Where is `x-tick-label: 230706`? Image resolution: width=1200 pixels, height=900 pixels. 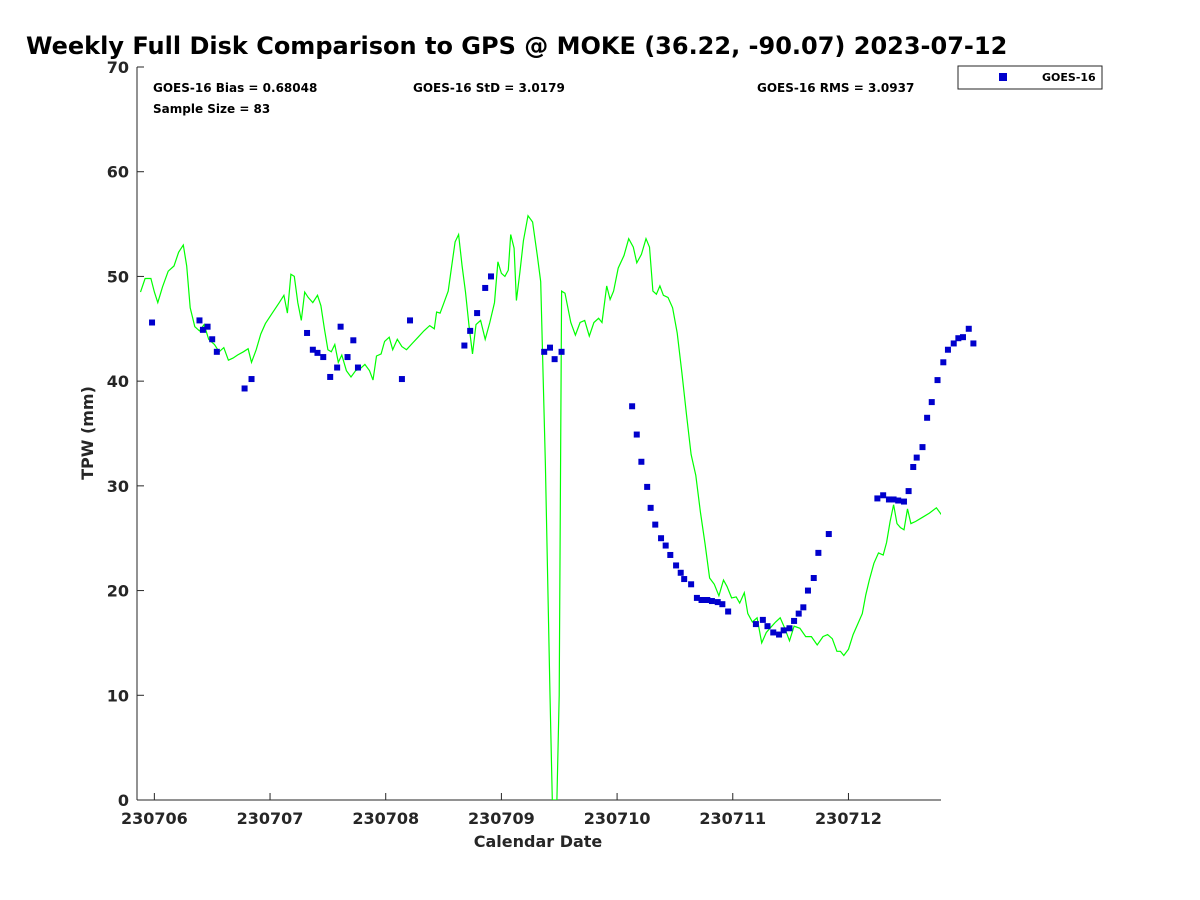 x-tick-label: 230706 is located at coordinates (154, 818).